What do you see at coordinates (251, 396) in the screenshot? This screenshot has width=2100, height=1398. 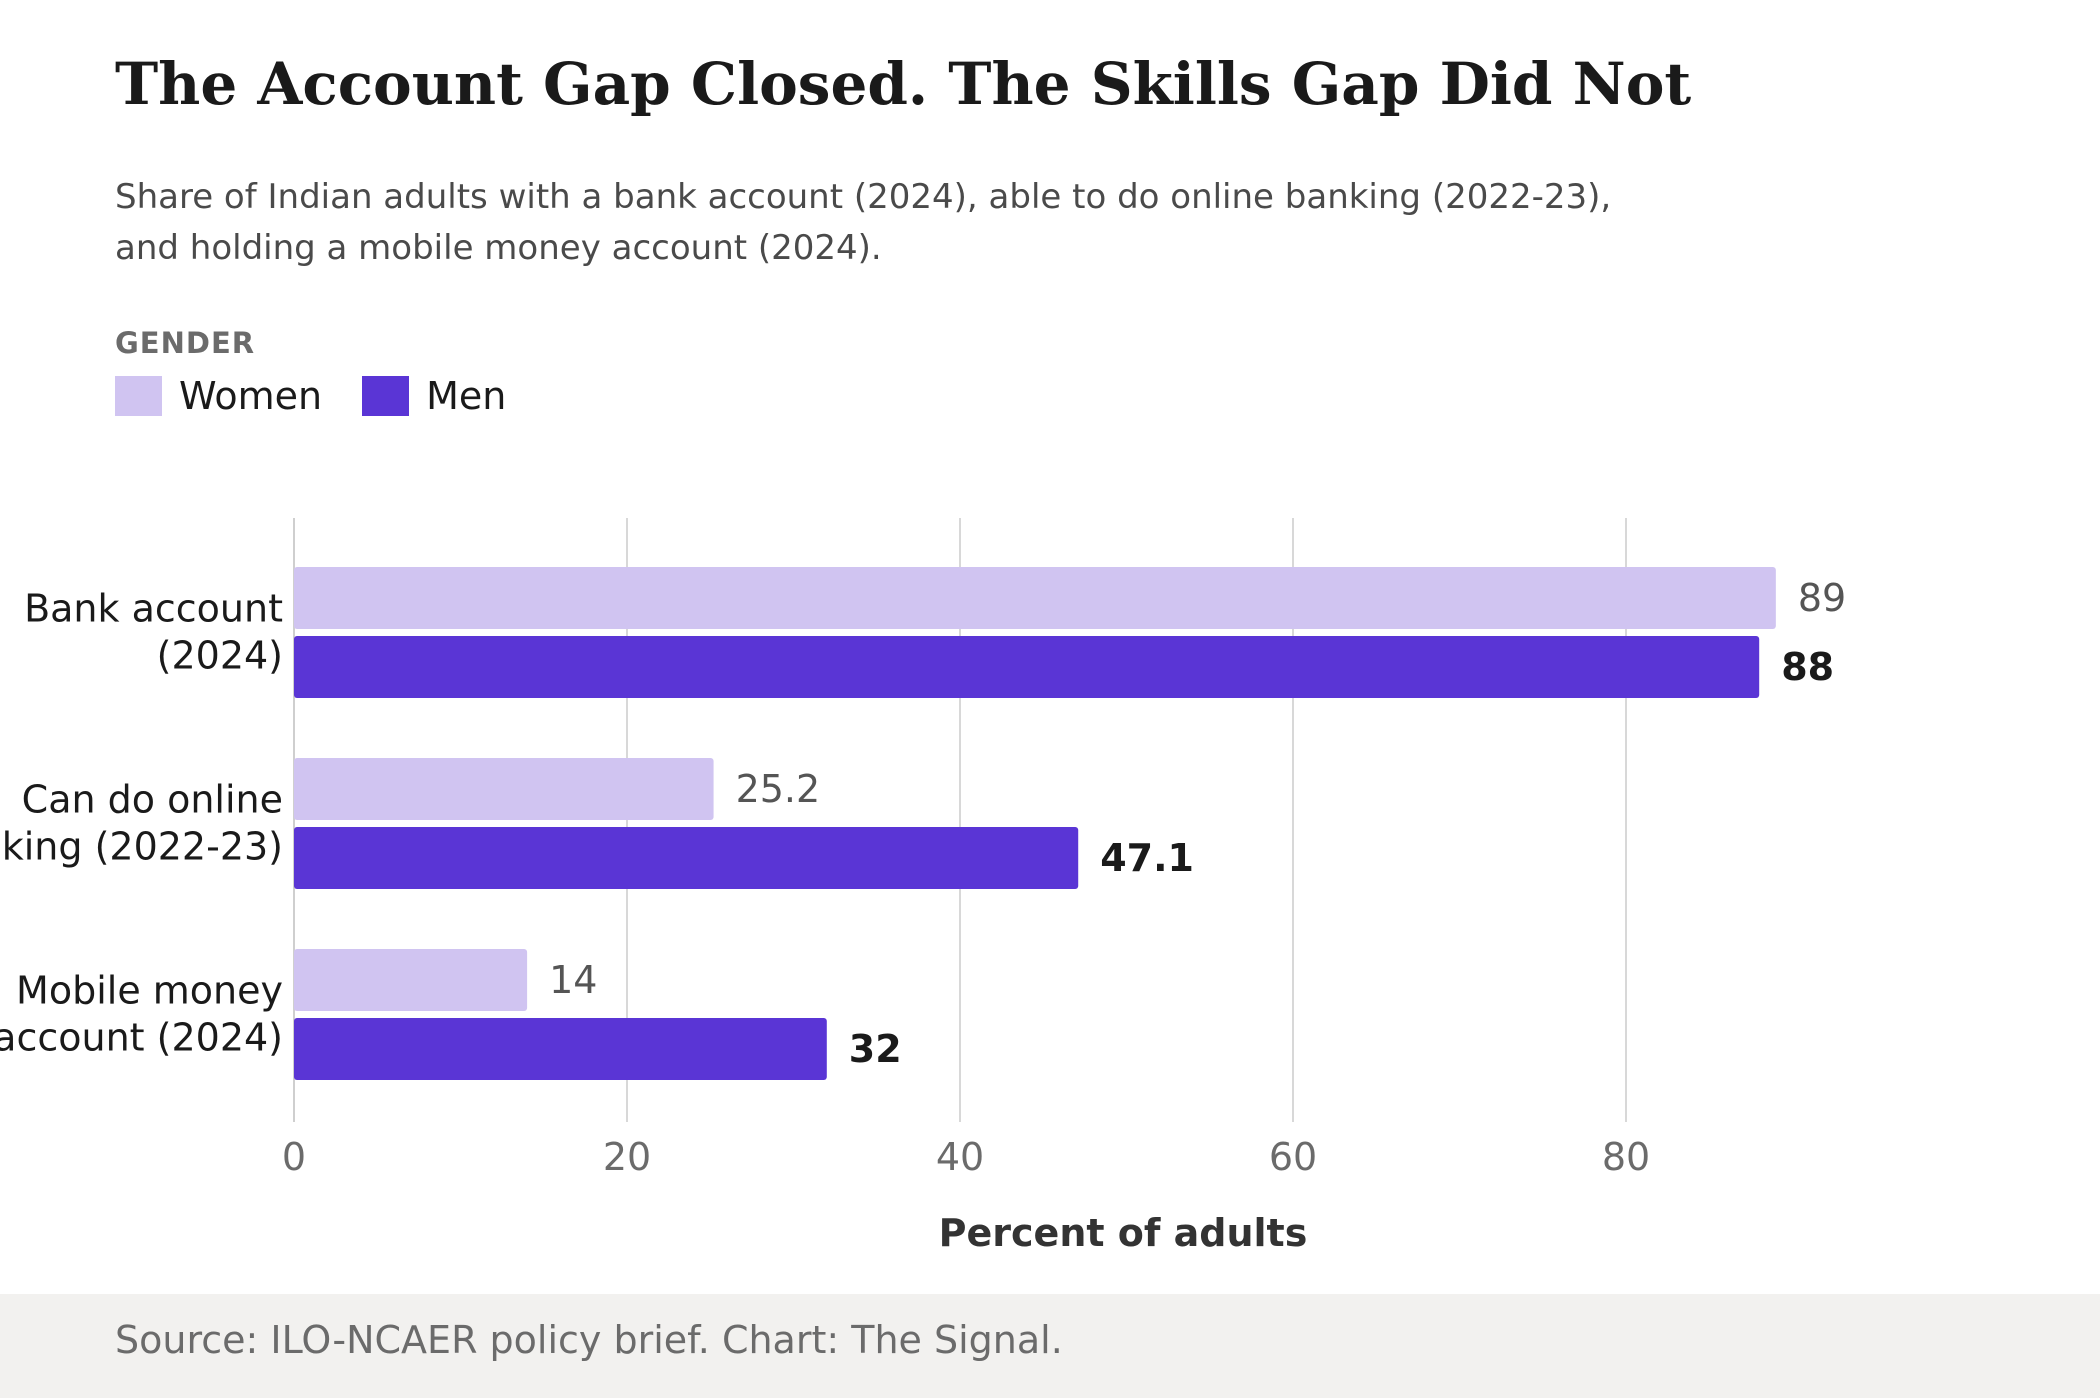 I see `legend-label-women: Women` at bounding box center [251, 396].